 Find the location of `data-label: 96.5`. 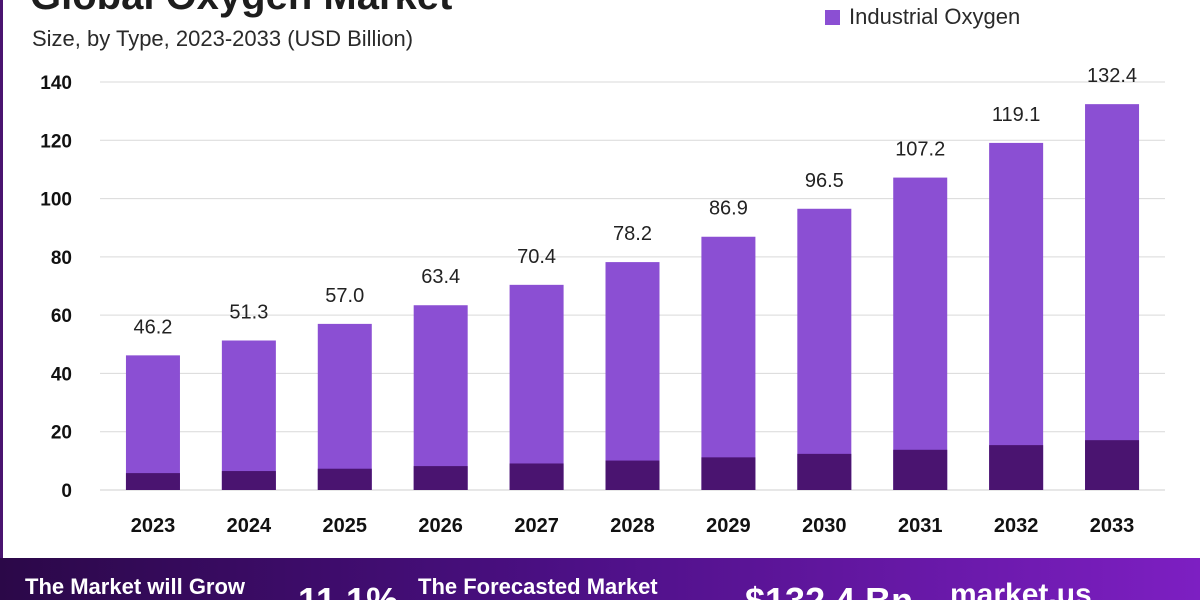

data-label: 96.5 is located at coordinates (824, 181).